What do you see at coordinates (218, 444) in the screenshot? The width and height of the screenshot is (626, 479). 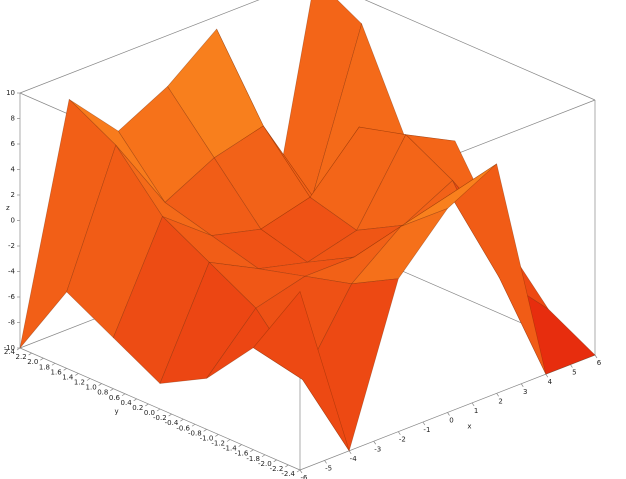 I see `y-tick-label: -1.2` at bounding box center [218, 444].